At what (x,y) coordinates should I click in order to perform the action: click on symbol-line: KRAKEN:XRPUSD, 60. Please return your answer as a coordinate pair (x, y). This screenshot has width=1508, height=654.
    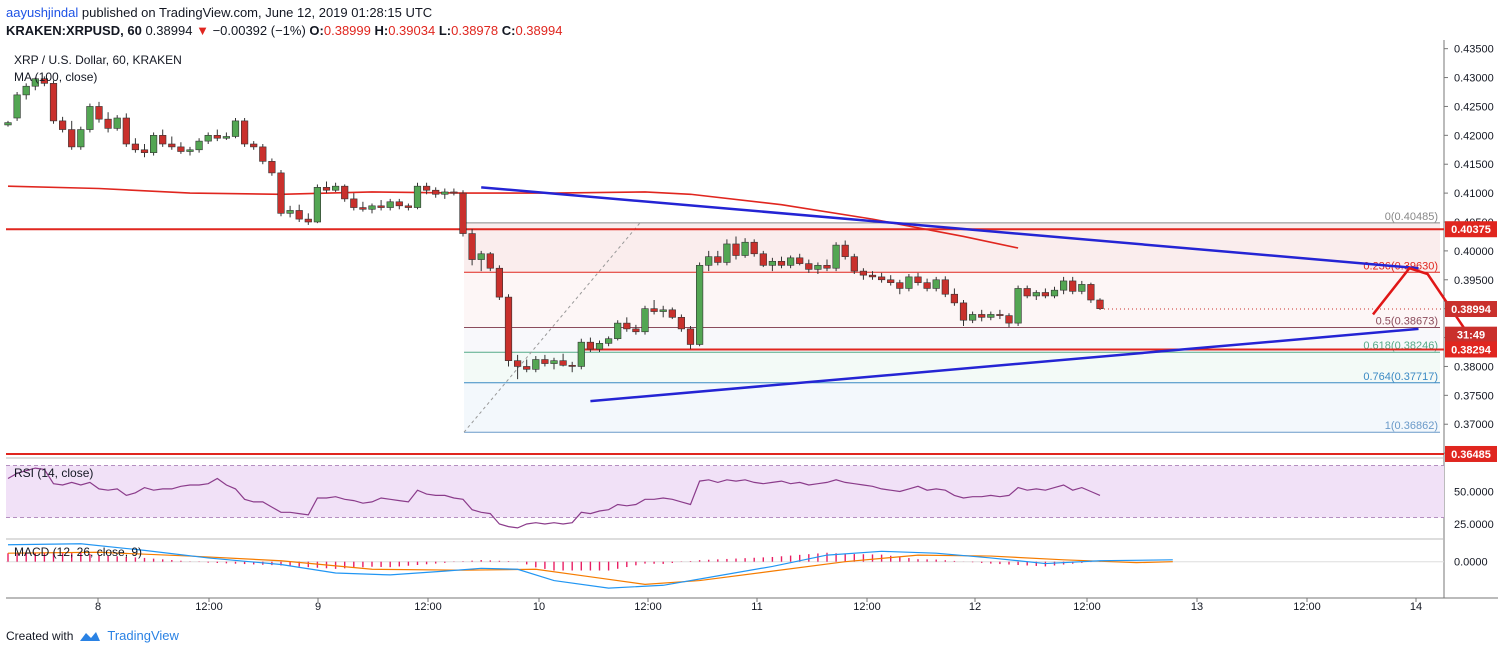
    Looking at the image, I should click on (74, 30).